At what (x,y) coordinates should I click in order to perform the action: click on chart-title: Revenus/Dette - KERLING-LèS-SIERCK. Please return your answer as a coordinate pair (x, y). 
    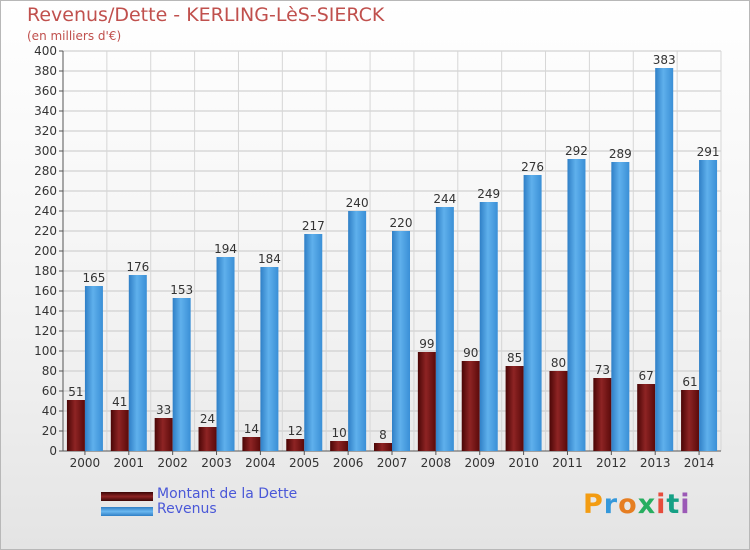
    Looking at the image, I should click on (206, 15).